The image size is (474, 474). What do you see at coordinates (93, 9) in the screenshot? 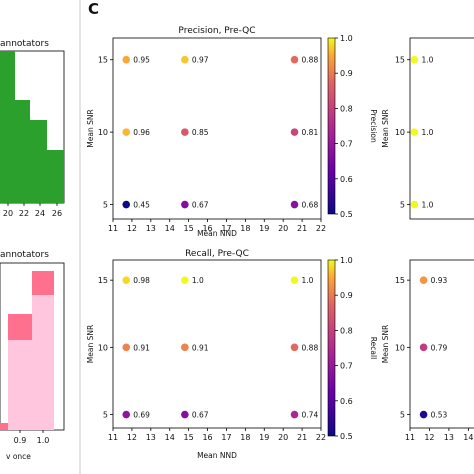
I see `panel-label: C` at bounding box center [93, 9].